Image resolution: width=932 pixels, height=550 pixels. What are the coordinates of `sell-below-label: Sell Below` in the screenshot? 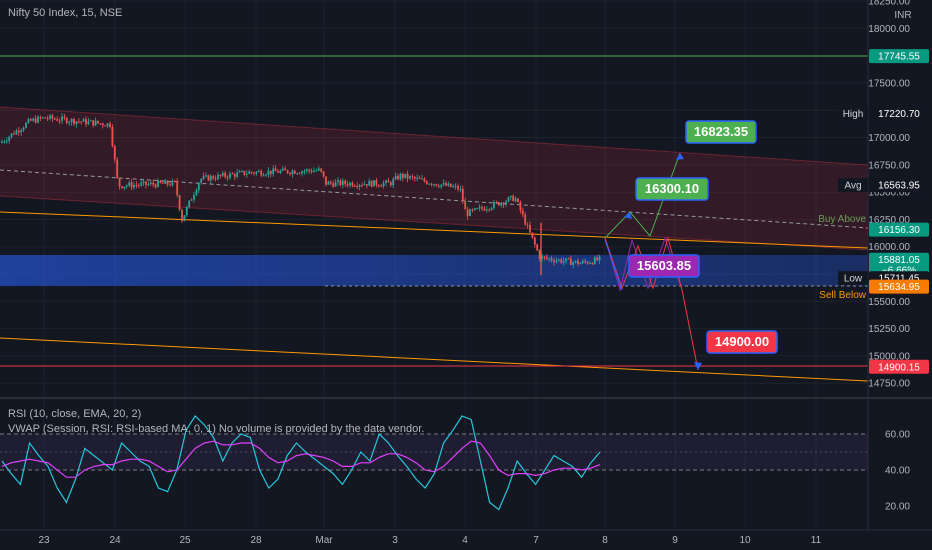 It's located at (842, 295).